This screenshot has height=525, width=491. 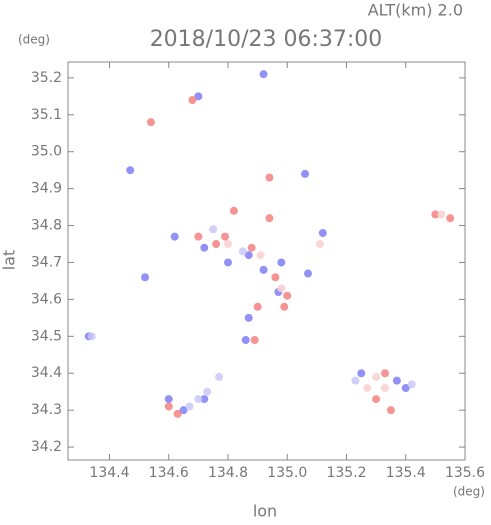 What do you see at coordinates (265, 511) in the screenshot?
I see `x-axis-label: lon` at bounding box center [265, 511].